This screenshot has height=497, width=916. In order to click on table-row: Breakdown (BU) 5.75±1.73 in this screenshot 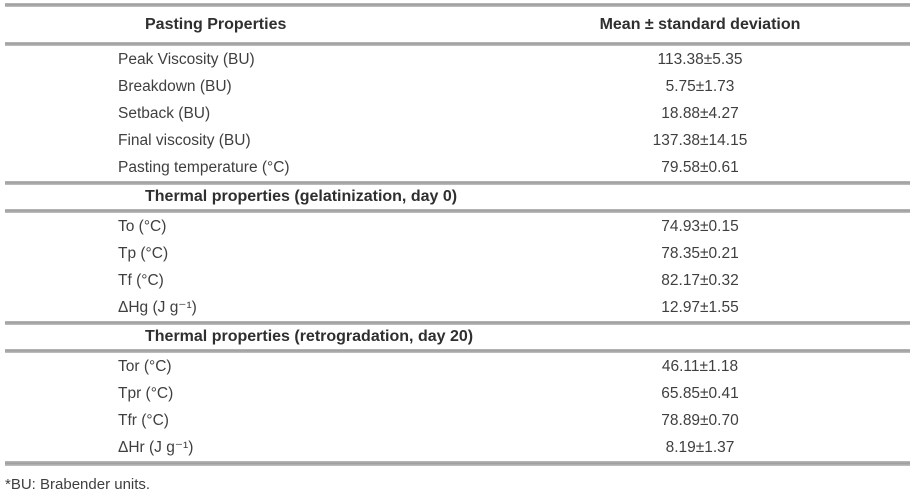, I will do `click(457, 86)`.